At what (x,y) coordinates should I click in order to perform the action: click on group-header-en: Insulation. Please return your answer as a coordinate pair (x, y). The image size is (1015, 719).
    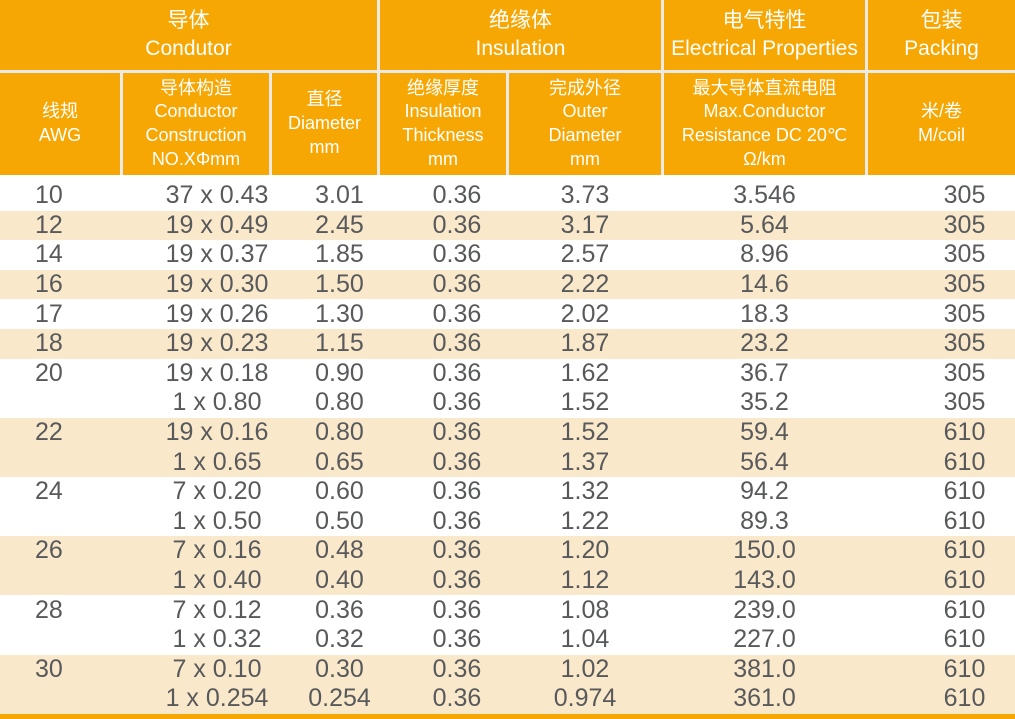
    Looking at the image, I should click on (520, 48).